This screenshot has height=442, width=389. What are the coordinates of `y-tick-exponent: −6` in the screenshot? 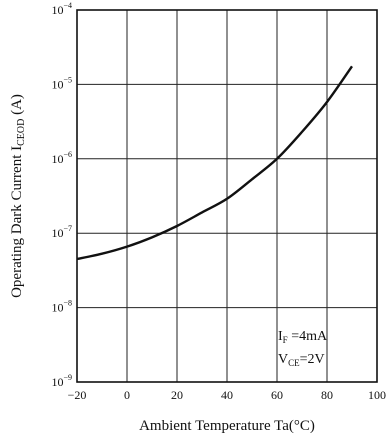 It's located at (67, 154).